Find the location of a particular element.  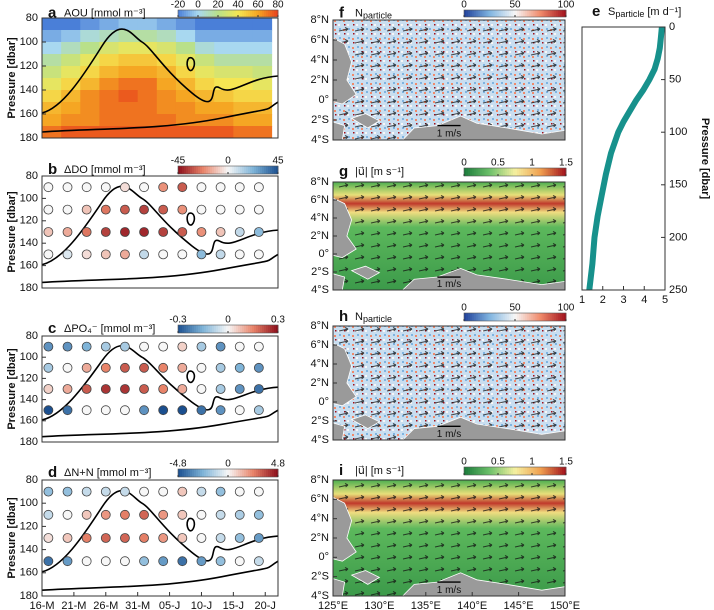

colorbar-tick-label: 1 is located at coordinates (532, 462).